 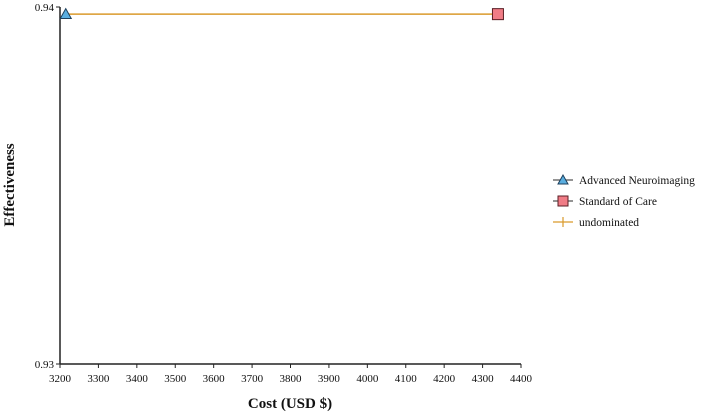 What do you see at coordinates (137, 379) in the screenshot?
I see `x-tick-label: 3400` at bounding box center [137, 379].